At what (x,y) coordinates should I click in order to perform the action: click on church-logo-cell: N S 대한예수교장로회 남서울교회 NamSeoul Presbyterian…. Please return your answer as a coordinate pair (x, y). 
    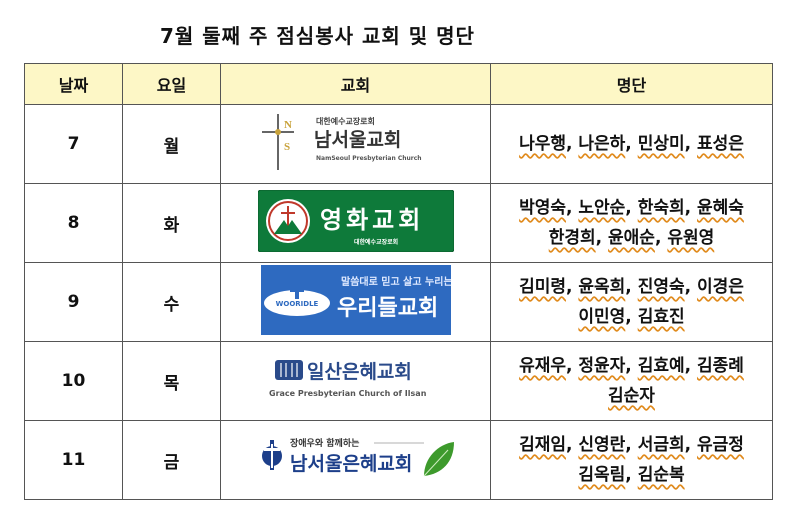
    Looking at the image, I should click on (355, 144).